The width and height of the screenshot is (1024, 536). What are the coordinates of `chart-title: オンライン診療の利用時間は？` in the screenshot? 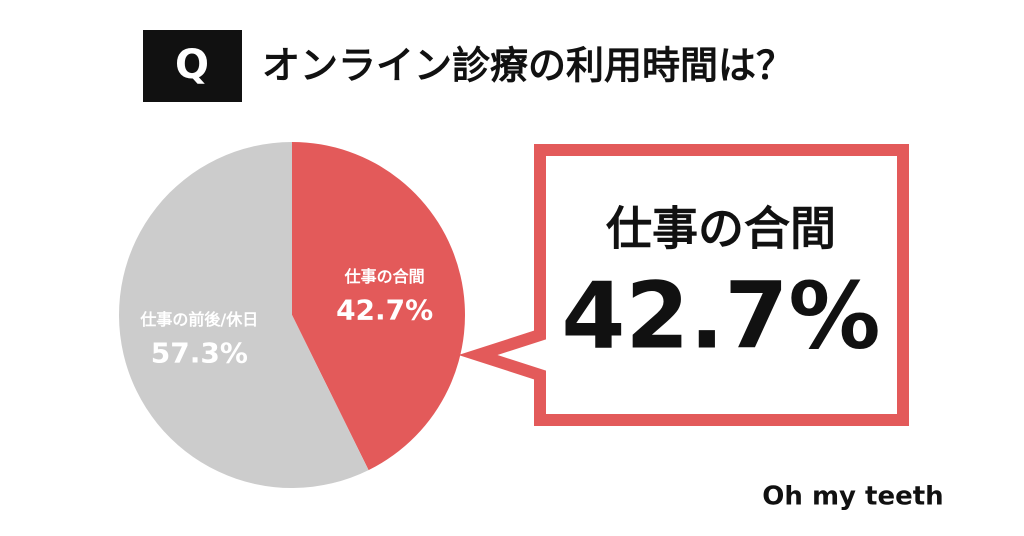 It's located at (528, 66).